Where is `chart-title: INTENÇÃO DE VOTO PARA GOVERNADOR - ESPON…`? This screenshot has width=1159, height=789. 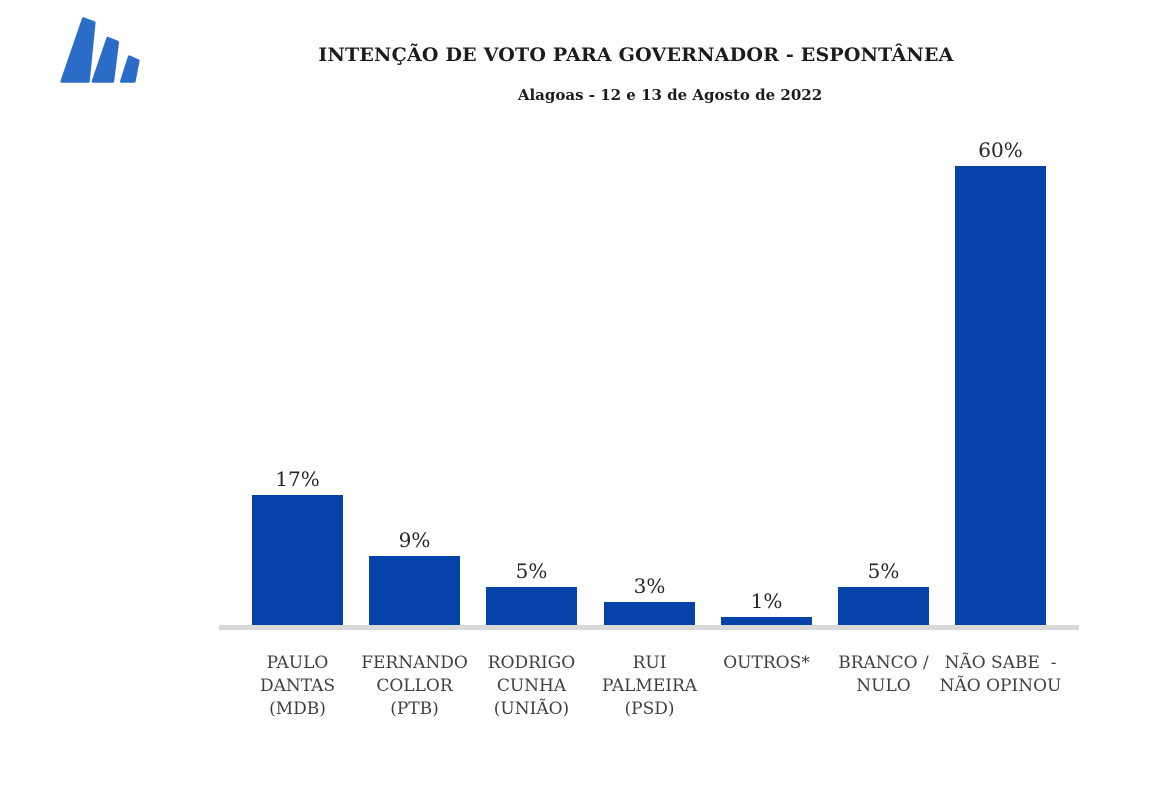 chart-title: INTENÇÃO DE VOTO PARA GOVERNADOR - ESPON… is located at coordinates (636, 55).